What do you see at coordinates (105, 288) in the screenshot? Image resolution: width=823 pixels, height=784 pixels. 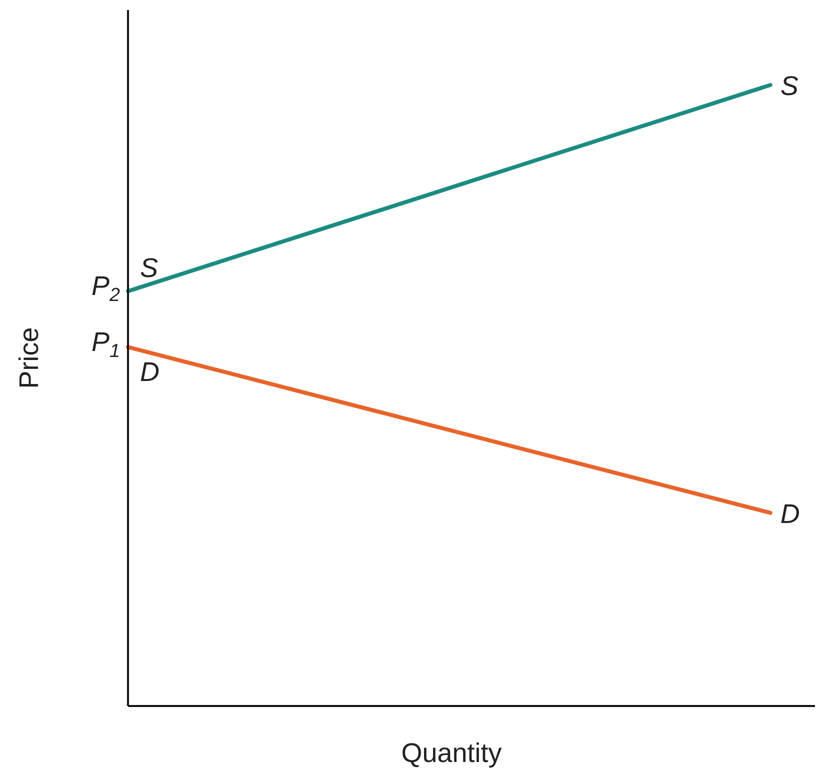 I see `annotation: P$_{2}$` at bounding box center [105, 288].